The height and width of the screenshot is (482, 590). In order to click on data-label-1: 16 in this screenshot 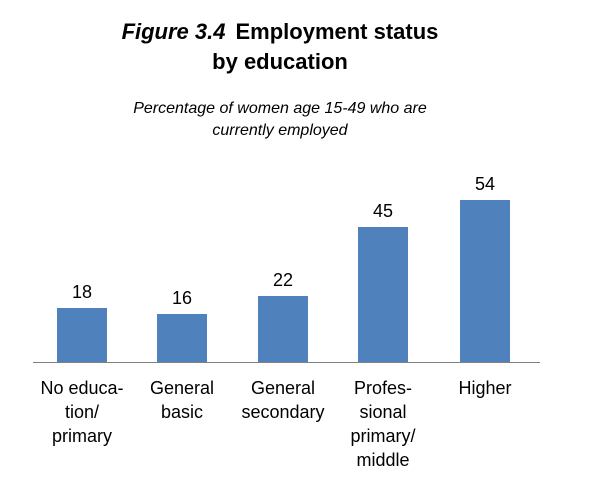, I will do `click(182, 298)`.